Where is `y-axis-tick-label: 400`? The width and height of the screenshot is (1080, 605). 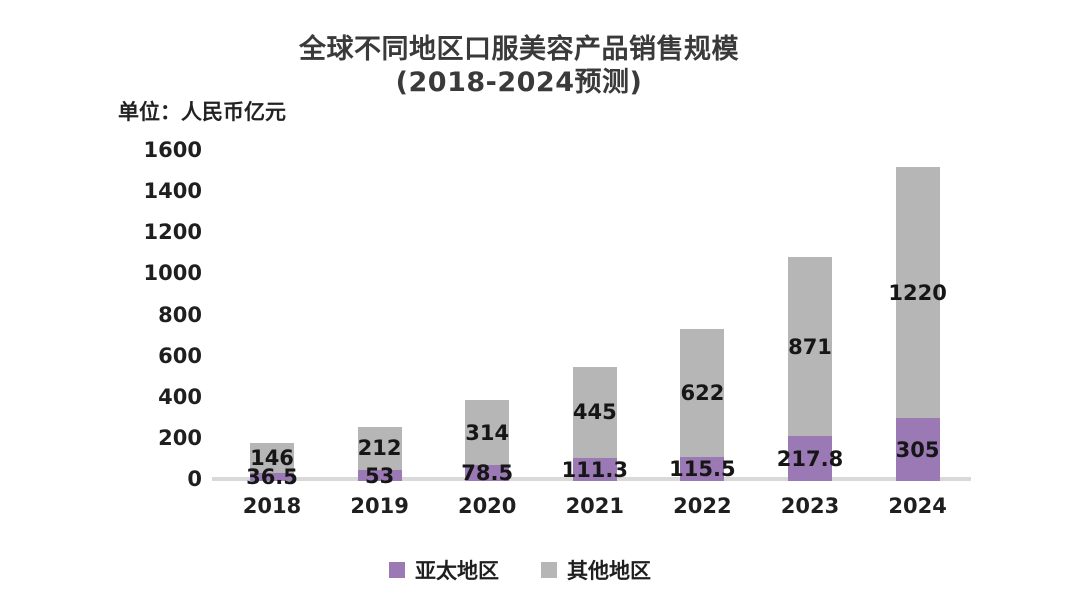 y-axis-tick-label: 400 is located at coordinates (180, 396).